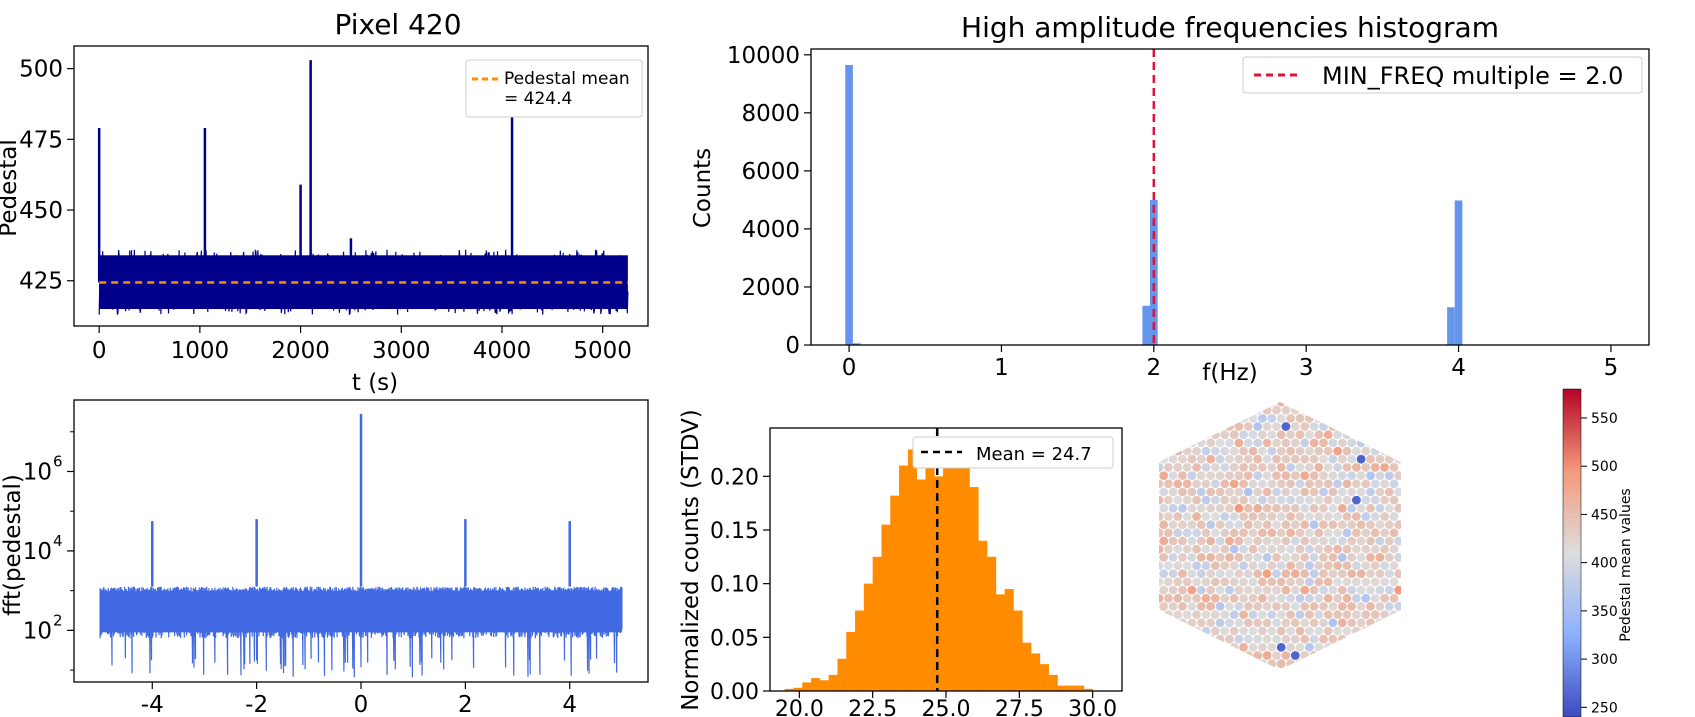 The image size is (1695, 717). I want to click on y-tick-label: 8000, so click(770, 114).